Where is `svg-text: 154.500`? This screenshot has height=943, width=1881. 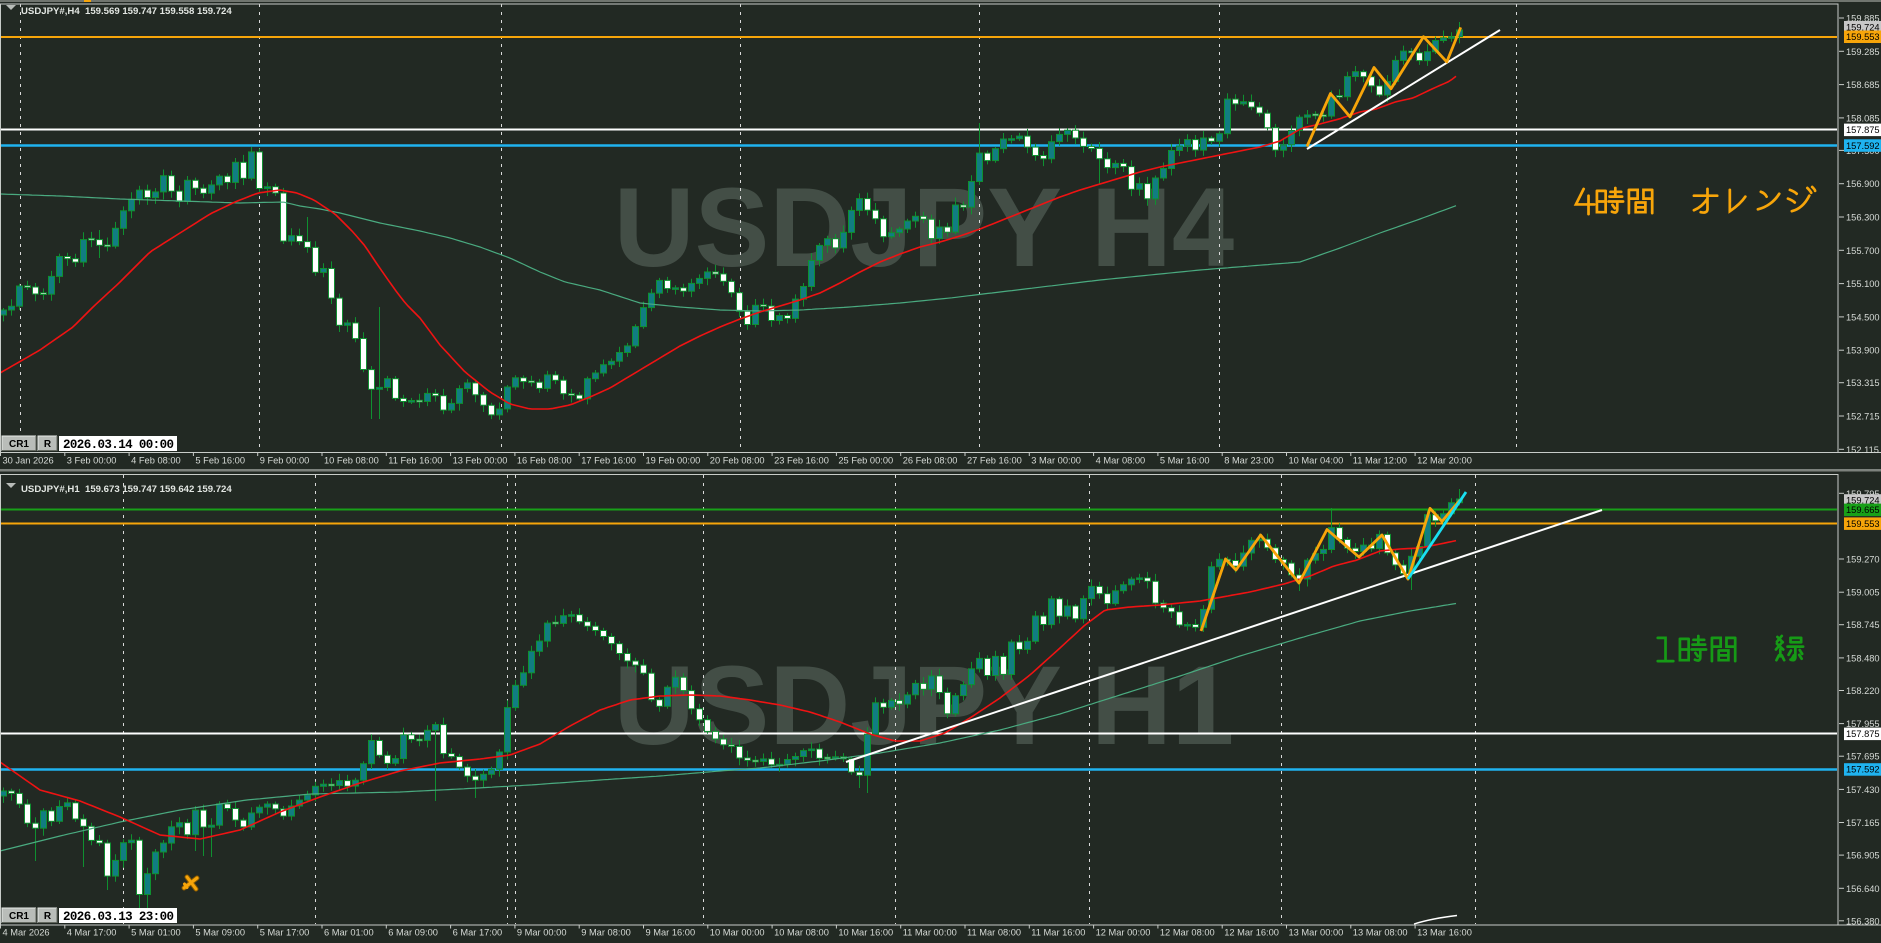 svg-text: 154.500 is located at coordinates (1863, 317).